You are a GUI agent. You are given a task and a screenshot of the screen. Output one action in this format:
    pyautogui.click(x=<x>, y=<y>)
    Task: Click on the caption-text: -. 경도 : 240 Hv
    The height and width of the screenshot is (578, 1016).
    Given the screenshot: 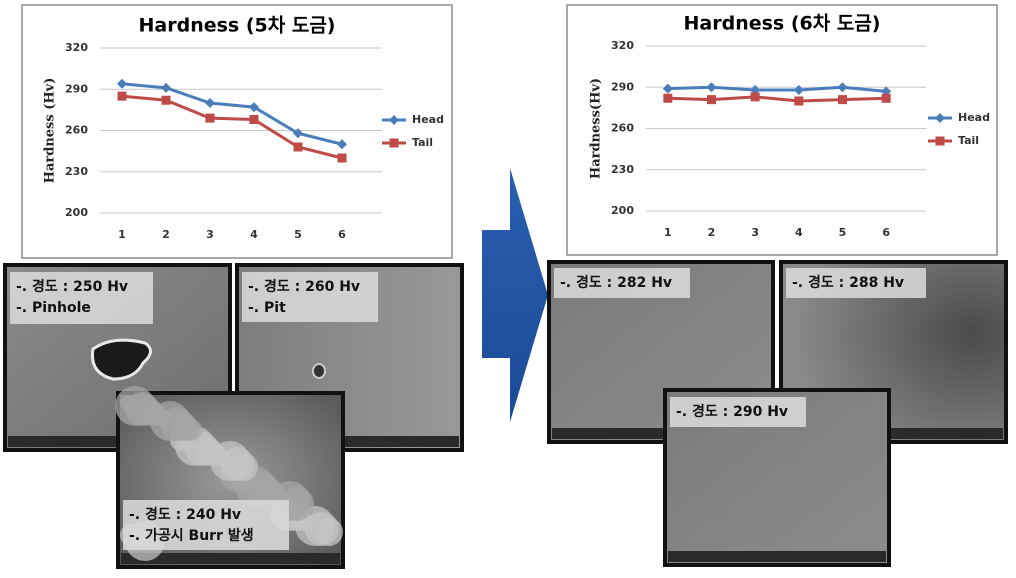 What is the action you would take?
    pyautogui.click(x=185, y=514)
    